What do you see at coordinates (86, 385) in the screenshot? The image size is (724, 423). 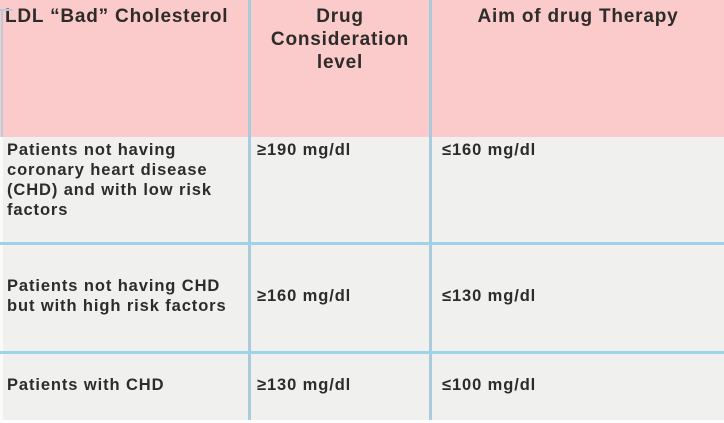 I see `patient-group-cell: Patients with CHD` at bounding box center [86, 385].